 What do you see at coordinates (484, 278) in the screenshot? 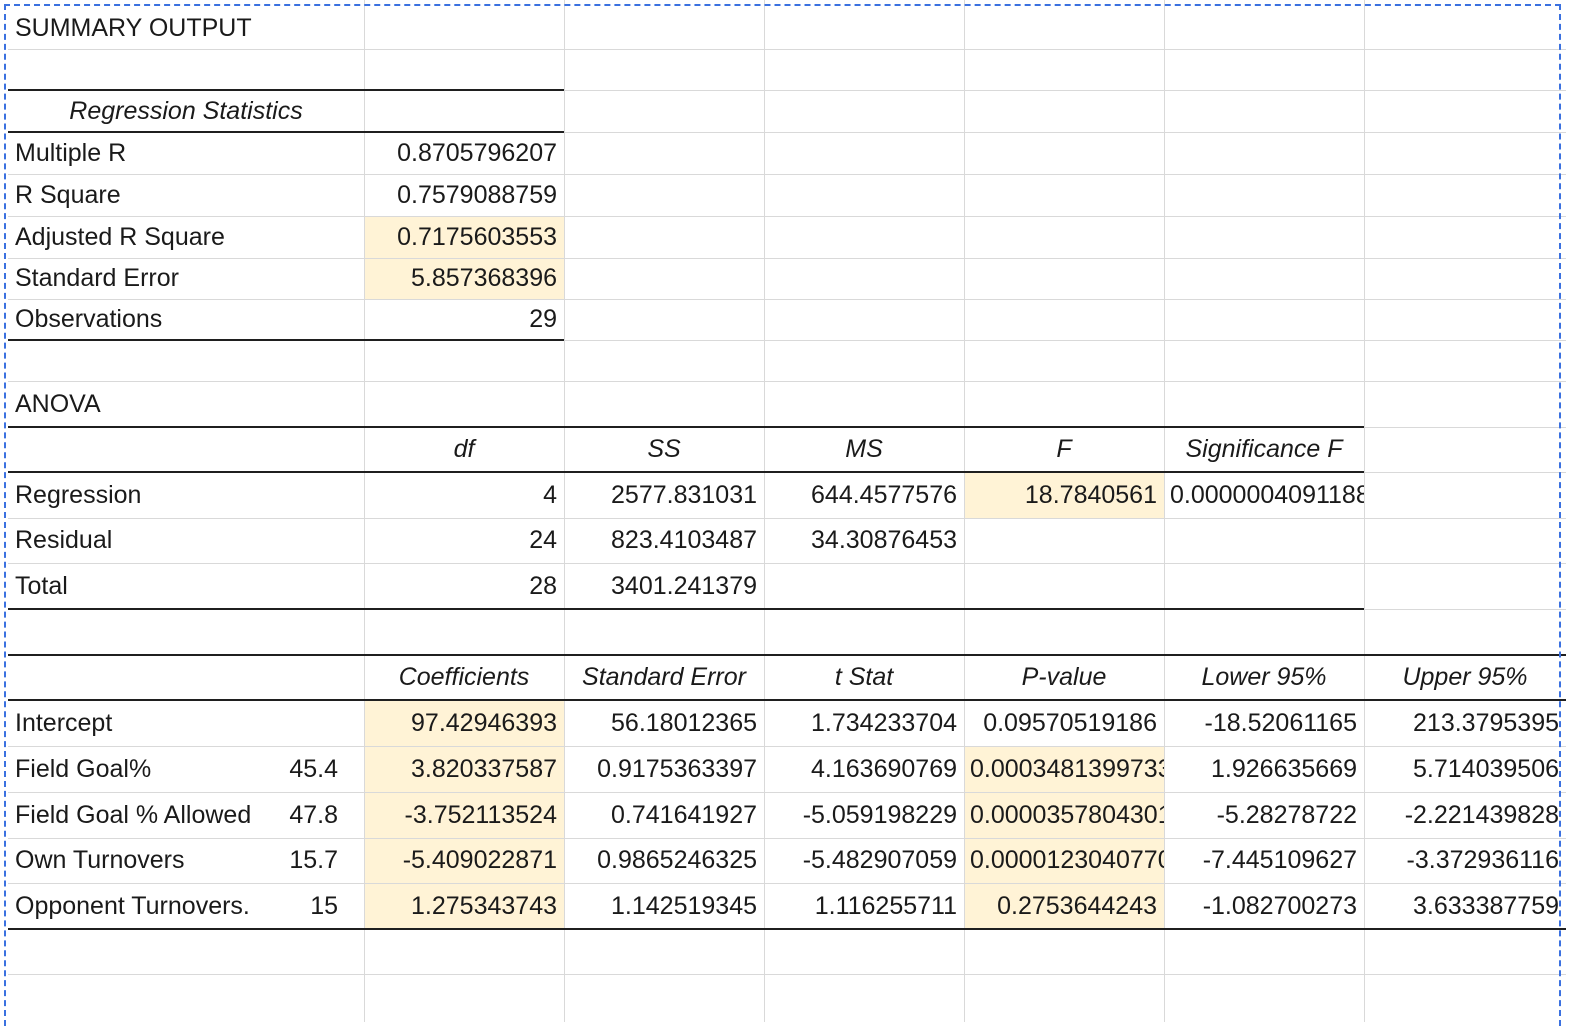
I see `regstats-value: 5.857368396` at bounding box center [484, 278].